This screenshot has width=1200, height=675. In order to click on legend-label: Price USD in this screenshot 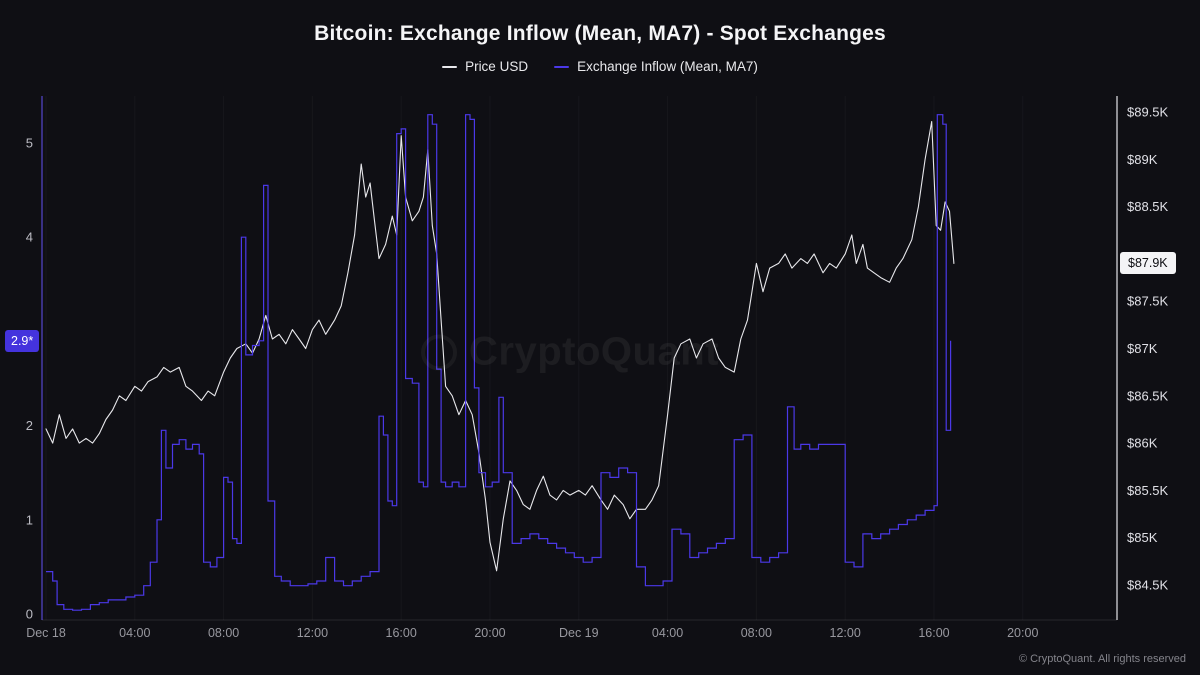, I will do `click(497, 66)`.